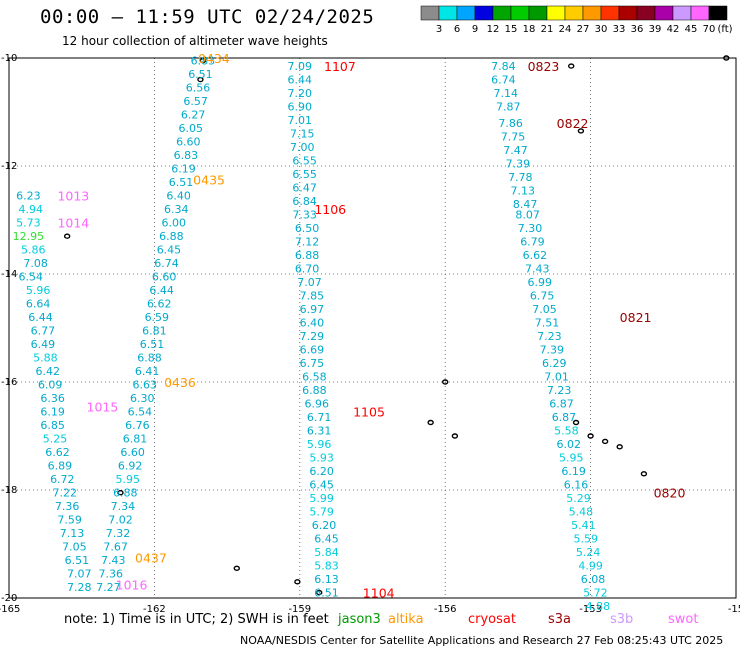  What do you see at coordinates (9, 490) in the screenshot?
I see `y-tick-label: -18` at bounding box center [9, 490].